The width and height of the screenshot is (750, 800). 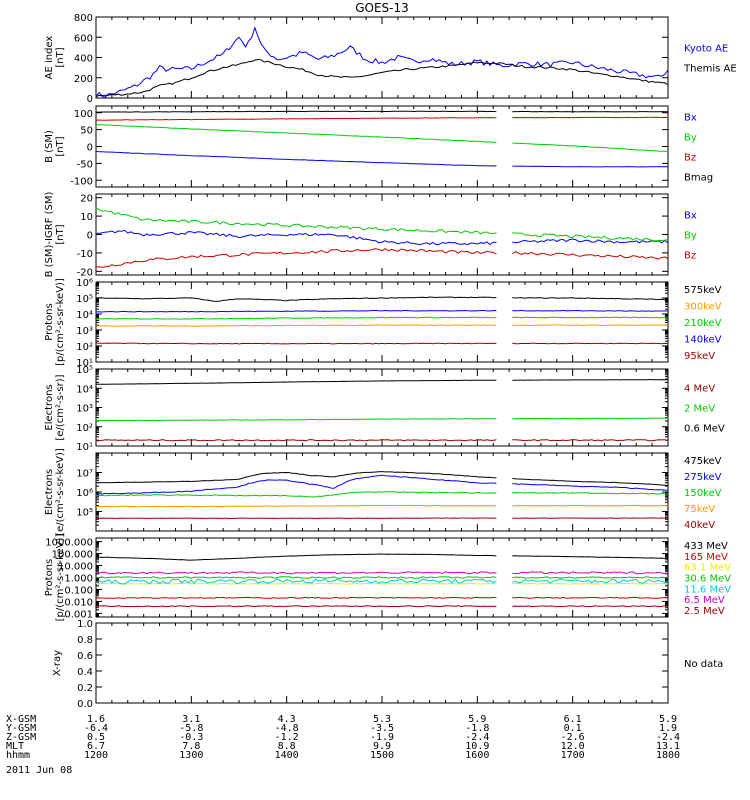 What do you see at coordinates (590, 299) in the screenshot?
I see `series-line-575kev` at bounding box center [590, 299].